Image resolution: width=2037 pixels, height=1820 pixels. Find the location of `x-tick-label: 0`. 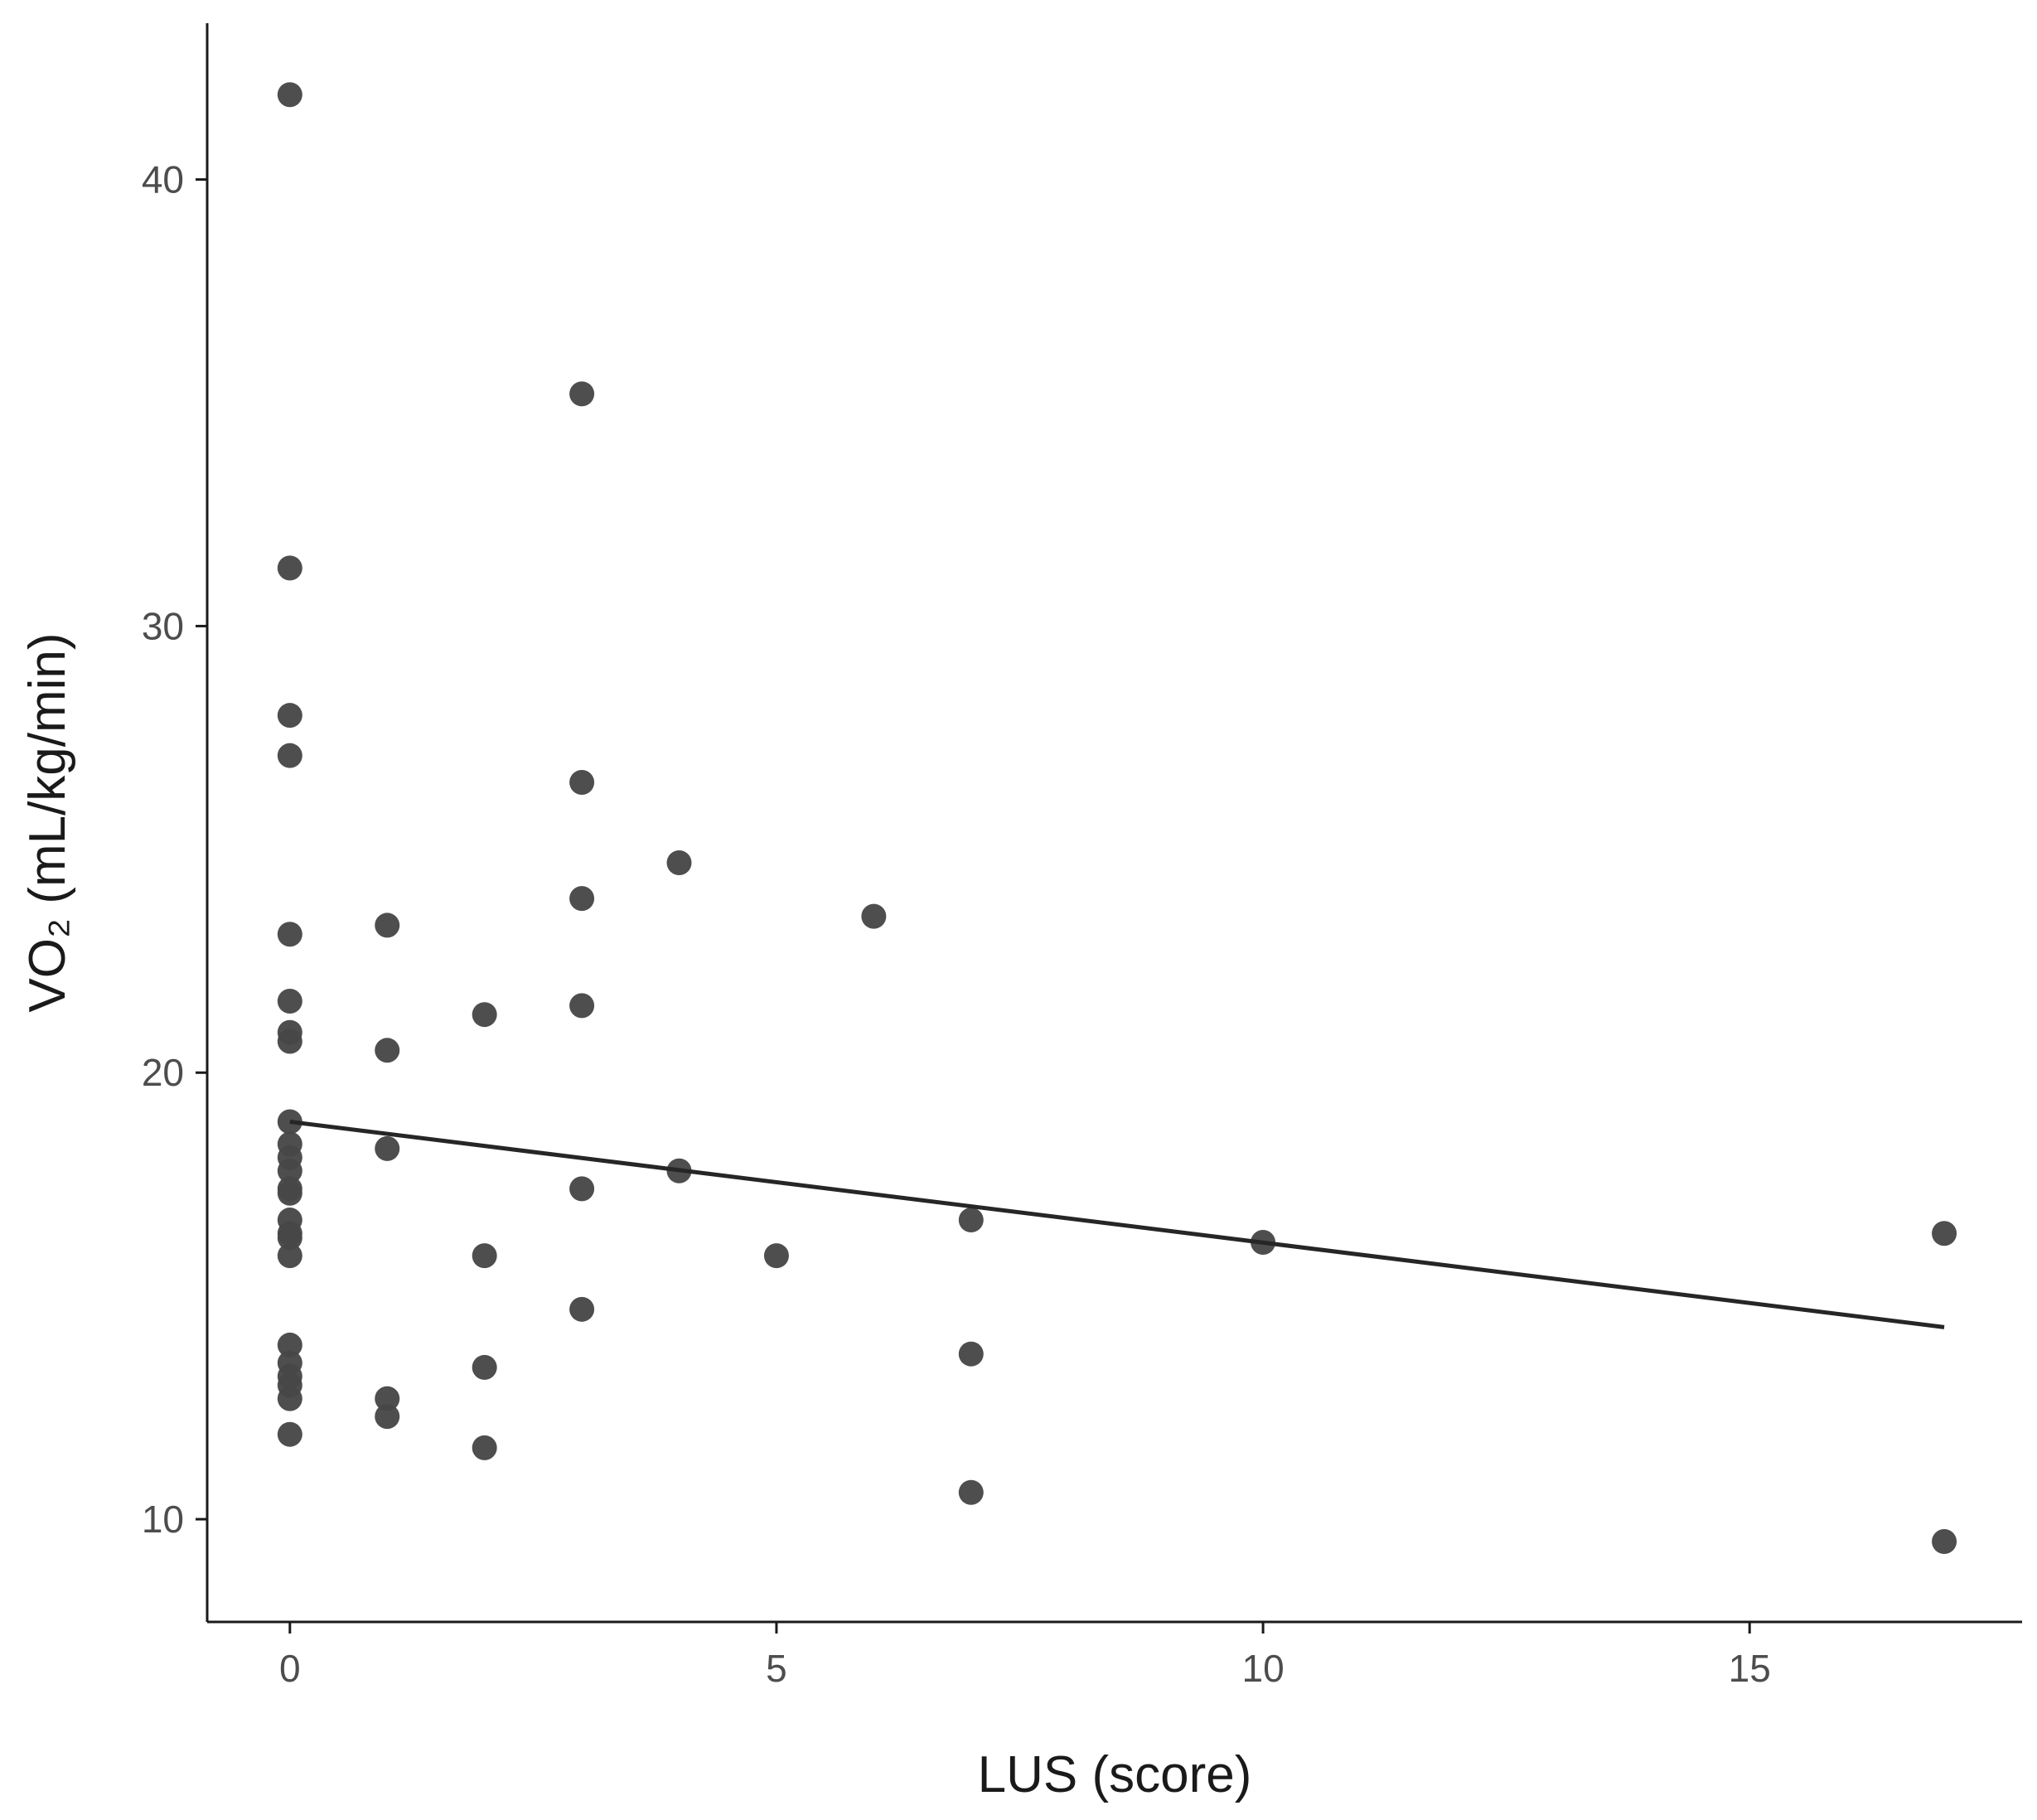

x-tick-label: 0 is located at coordinates (290, 1668).